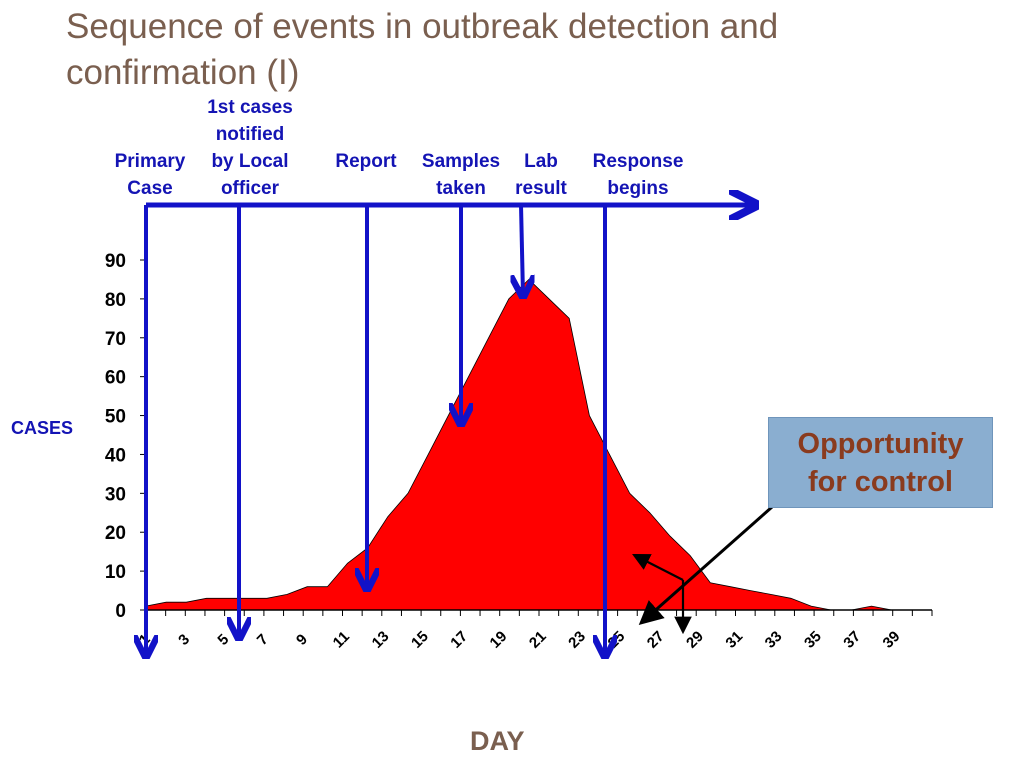  What do you see at coordinates (734, 640) in the screenshot?
I see `x-tick-label: 31` at bounding box center [734, 640].